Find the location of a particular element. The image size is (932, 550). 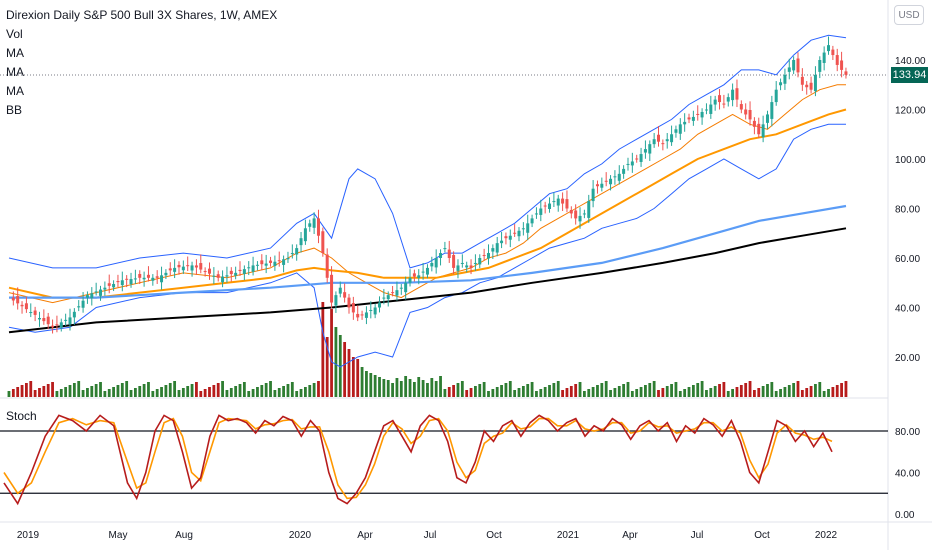

legend-item-ma-1: MA is located at coordinates (15, 53).